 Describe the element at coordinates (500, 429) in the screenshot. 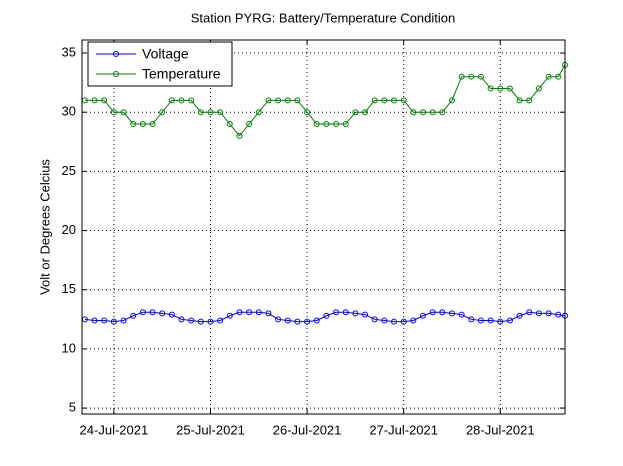

I see `x-tick-label: 28-Jul-2021` at that location.